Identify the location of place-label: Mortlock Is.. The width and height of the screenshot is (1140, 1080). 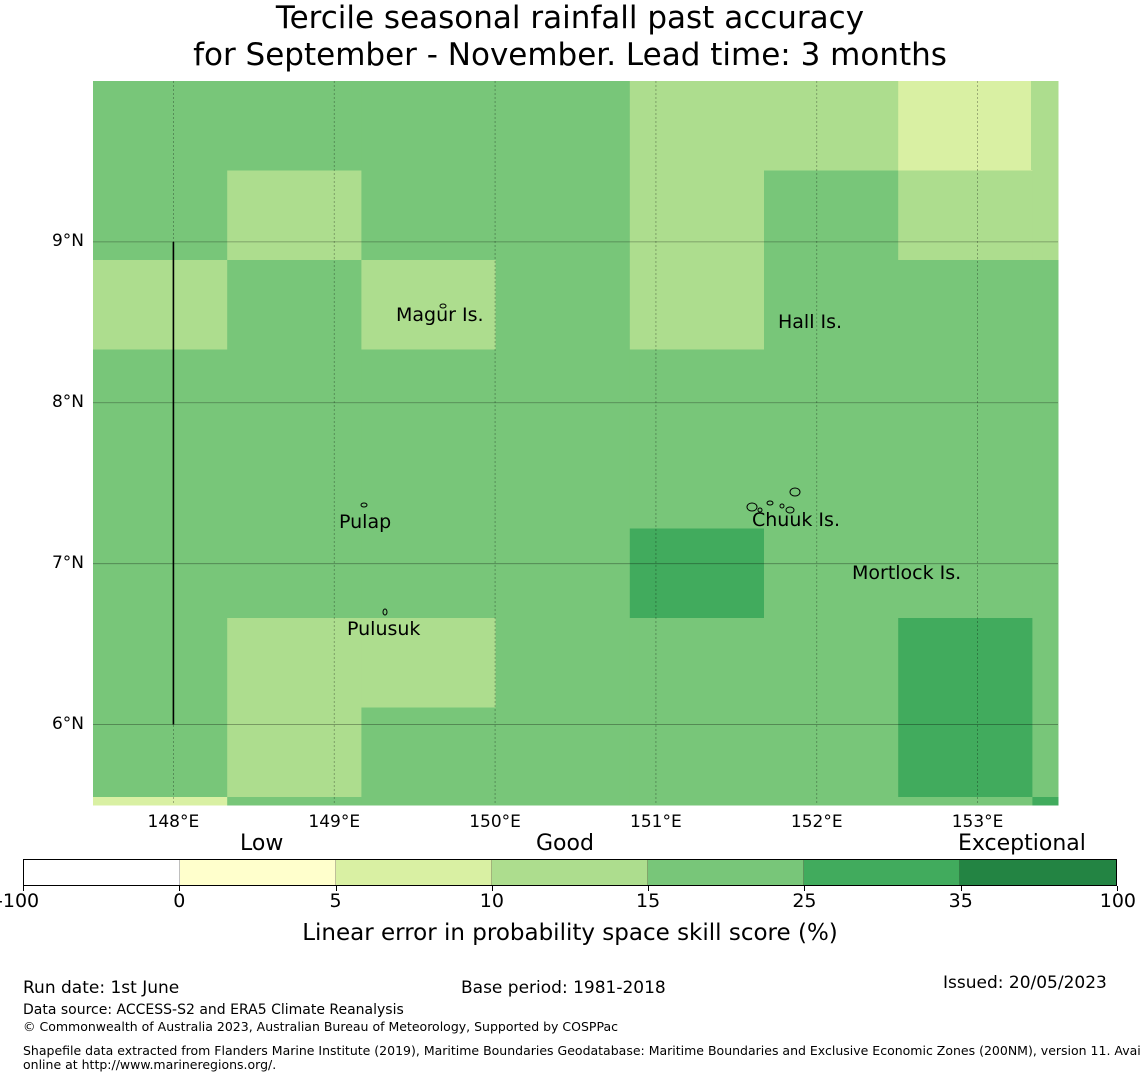
(907, 573).